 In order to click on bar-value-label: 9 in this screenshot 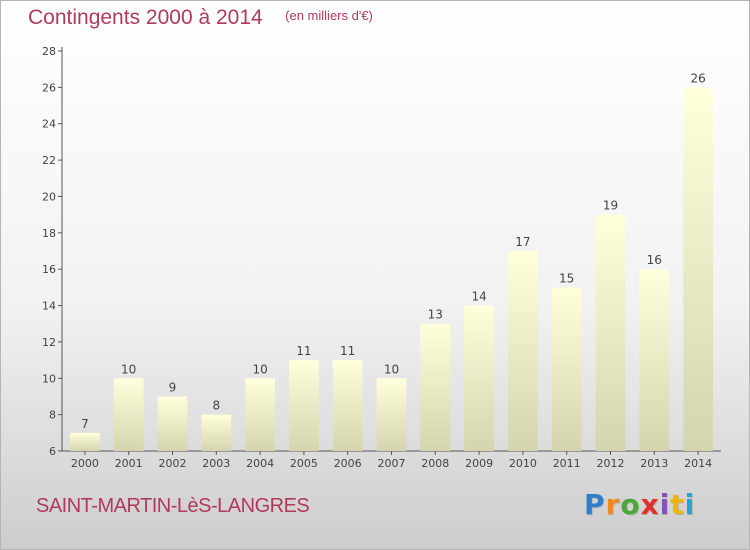, I will do `click(173, 387)`.